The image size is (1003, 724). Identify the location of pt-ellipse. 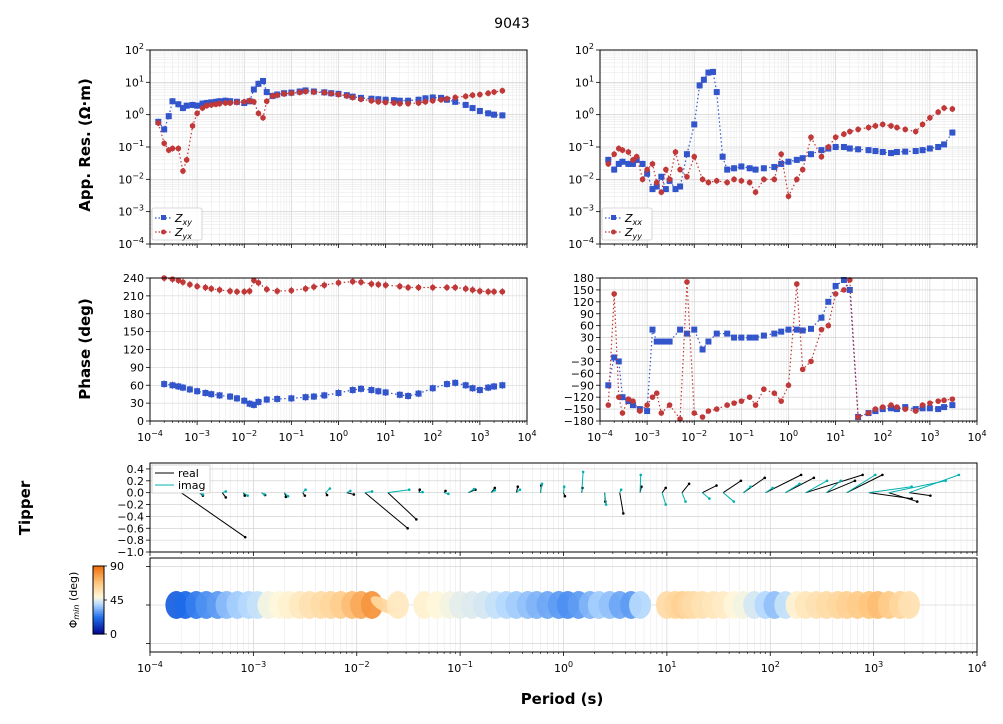
(909, 605).